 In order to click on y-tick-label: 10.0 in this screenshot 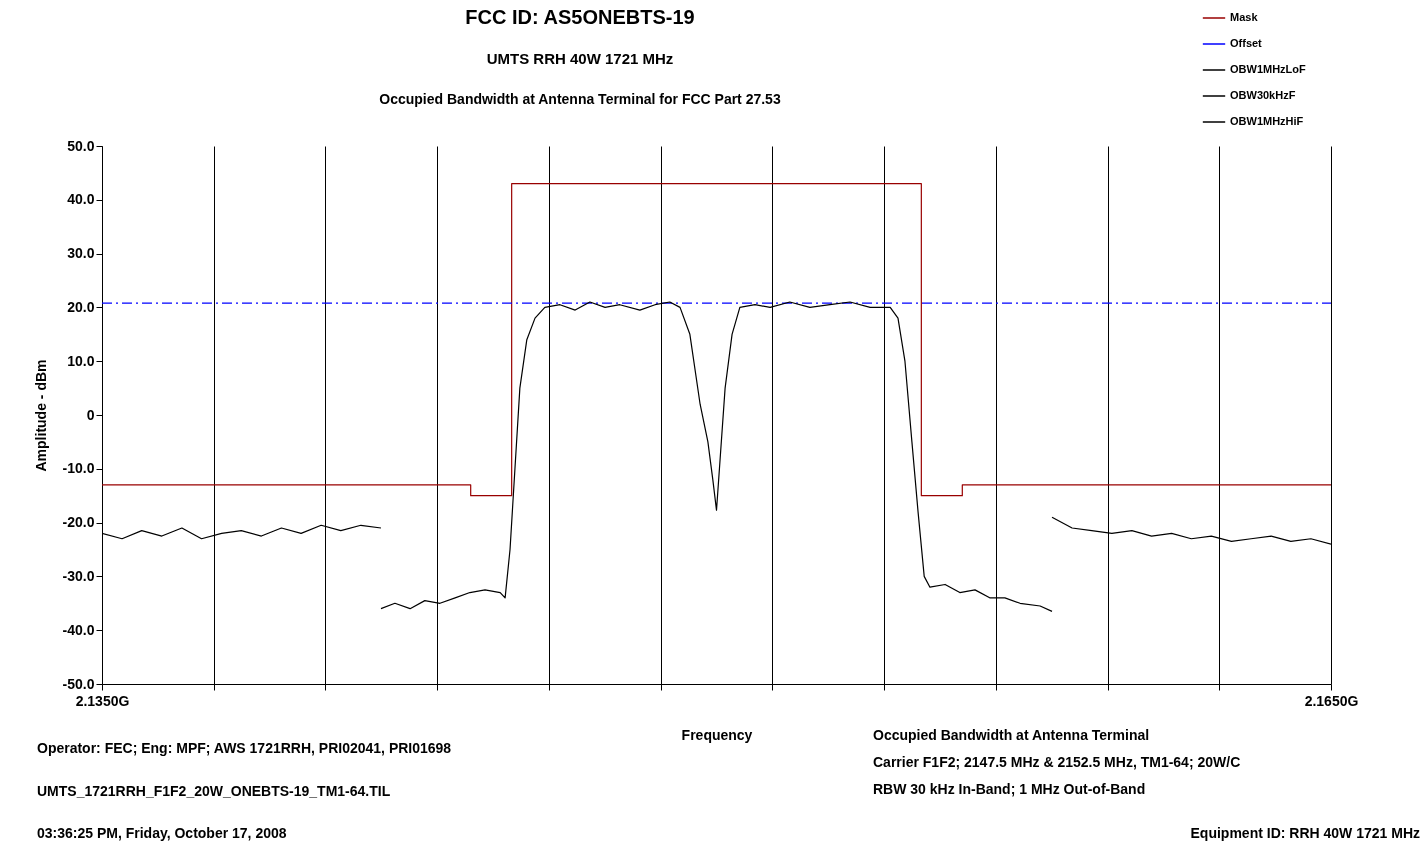, I will do `click(81, 360)`.